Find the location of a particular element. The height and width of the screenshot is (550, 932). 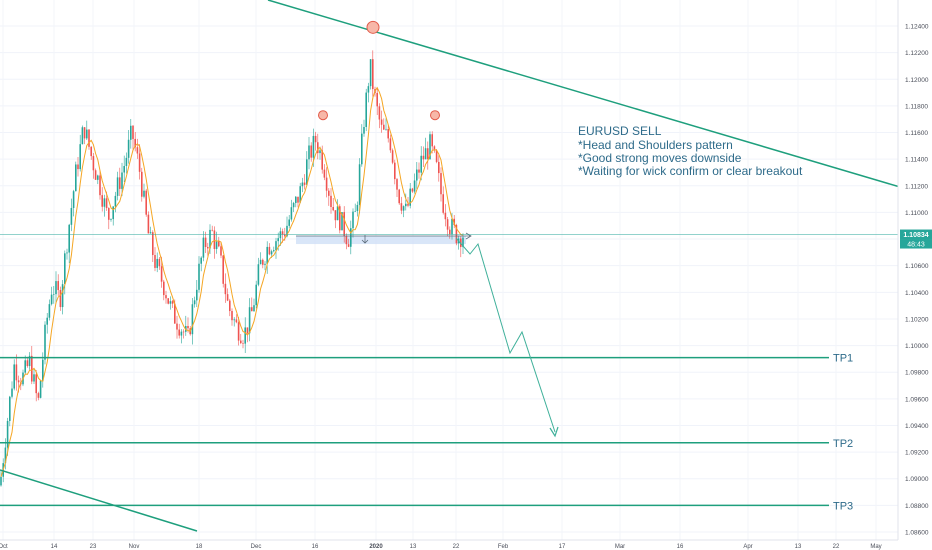

price-tick-label: 1.12000 is located at coordinates (917, 80).